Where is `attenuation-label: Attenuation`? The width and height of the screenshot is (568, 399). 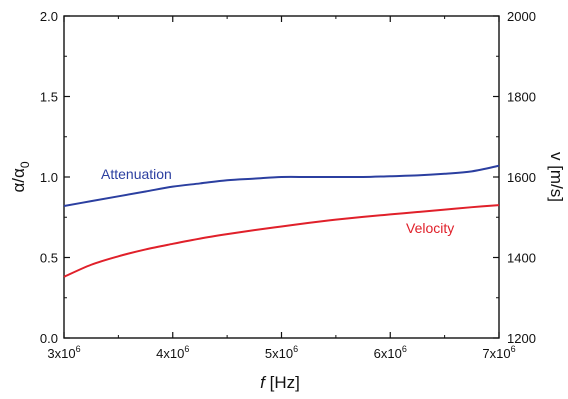 attenuation-label: Attenuation is located at coordinates (136, 174).